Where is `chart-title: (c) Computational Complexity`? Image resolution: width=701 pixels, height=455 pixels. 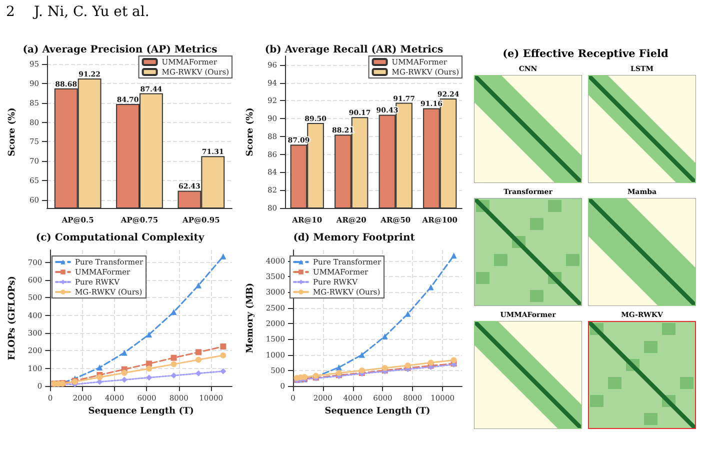 chart-title: (c) Computational Complexity is located at coordinates (121, 238).